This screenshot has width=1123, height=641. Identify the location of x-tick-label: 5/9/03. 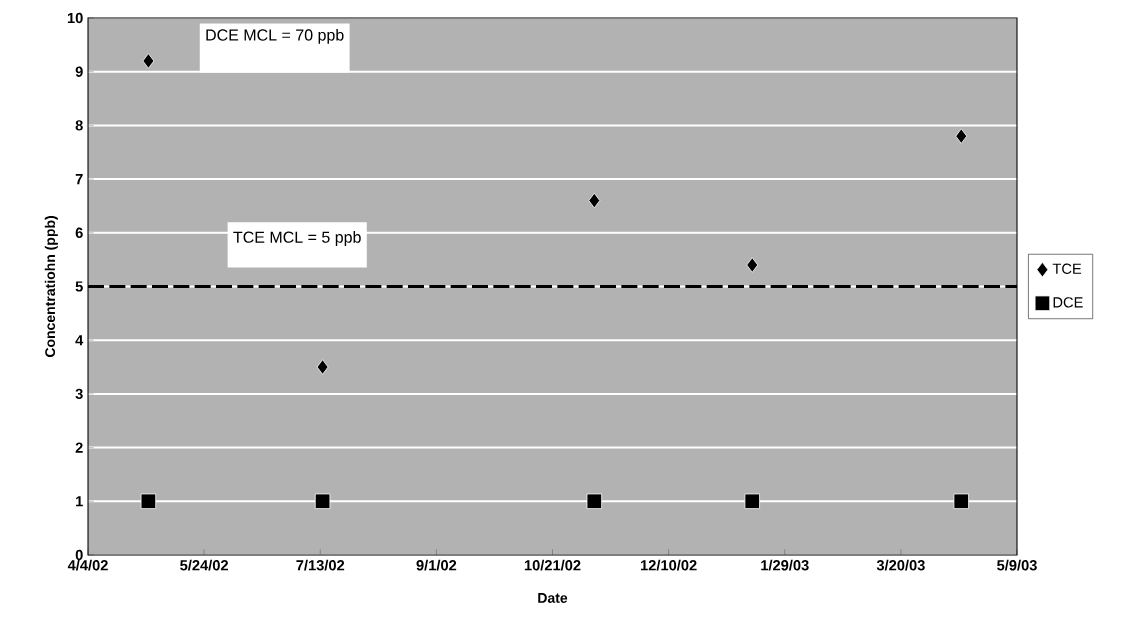
(1017, 565).